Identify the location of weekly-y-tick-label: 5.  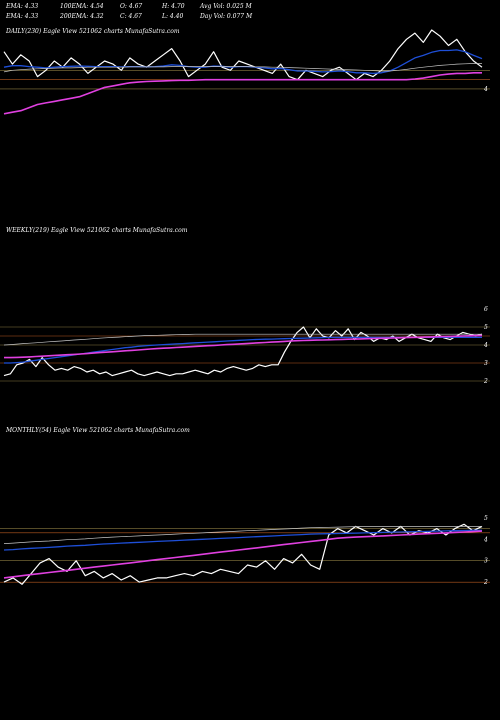
(486, 327).